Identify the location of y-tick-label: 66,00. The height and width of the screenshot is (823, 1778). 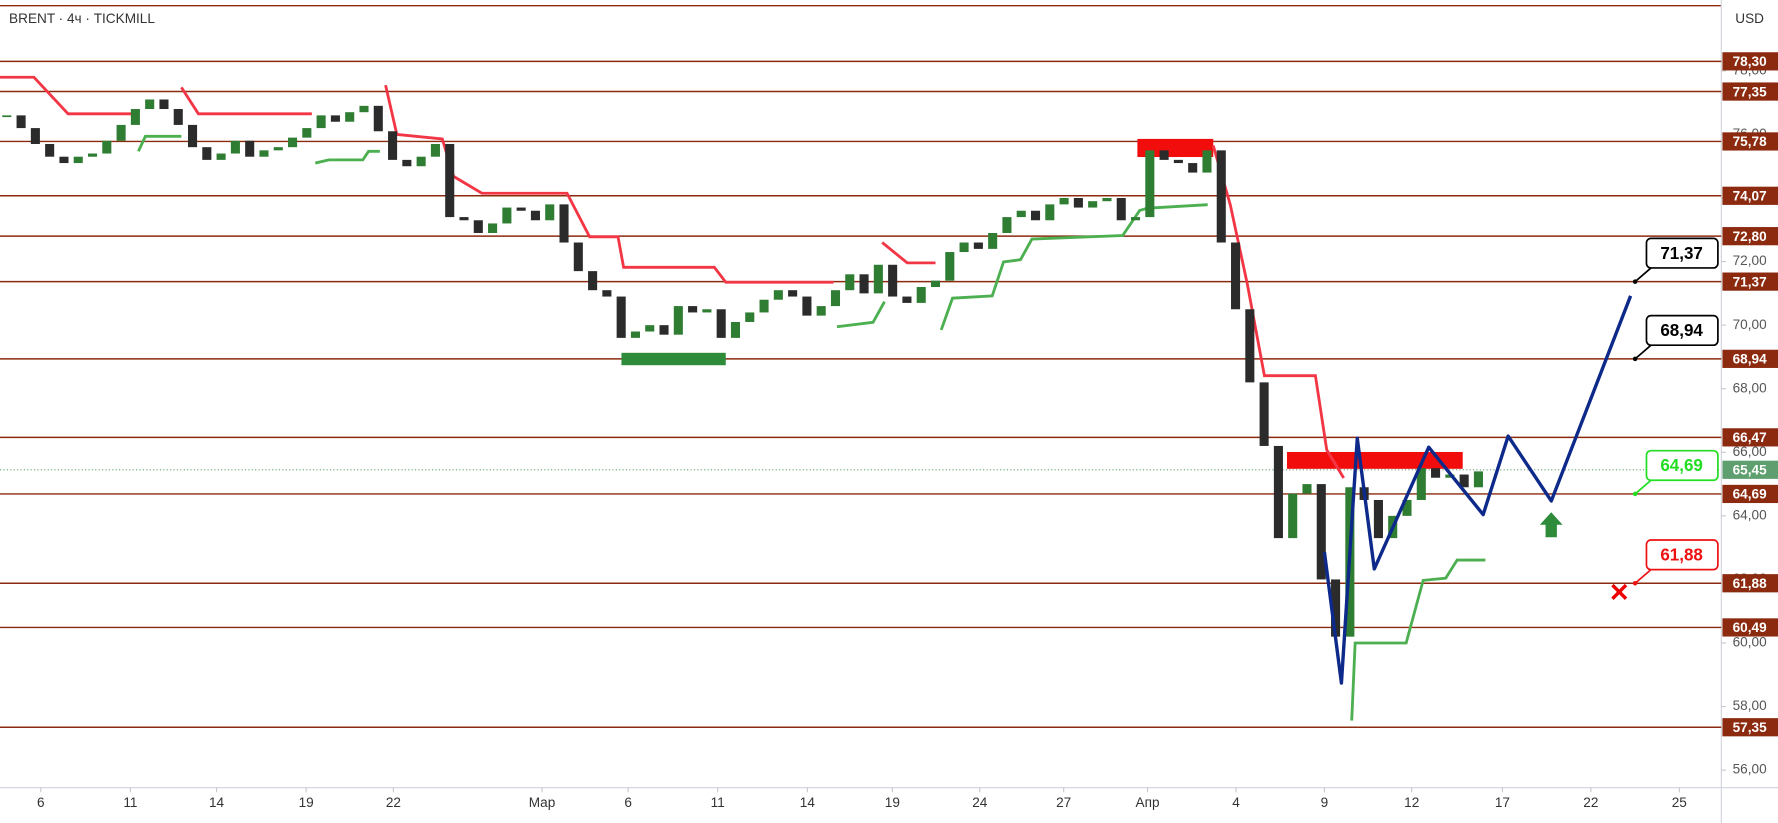
(1750, 451).